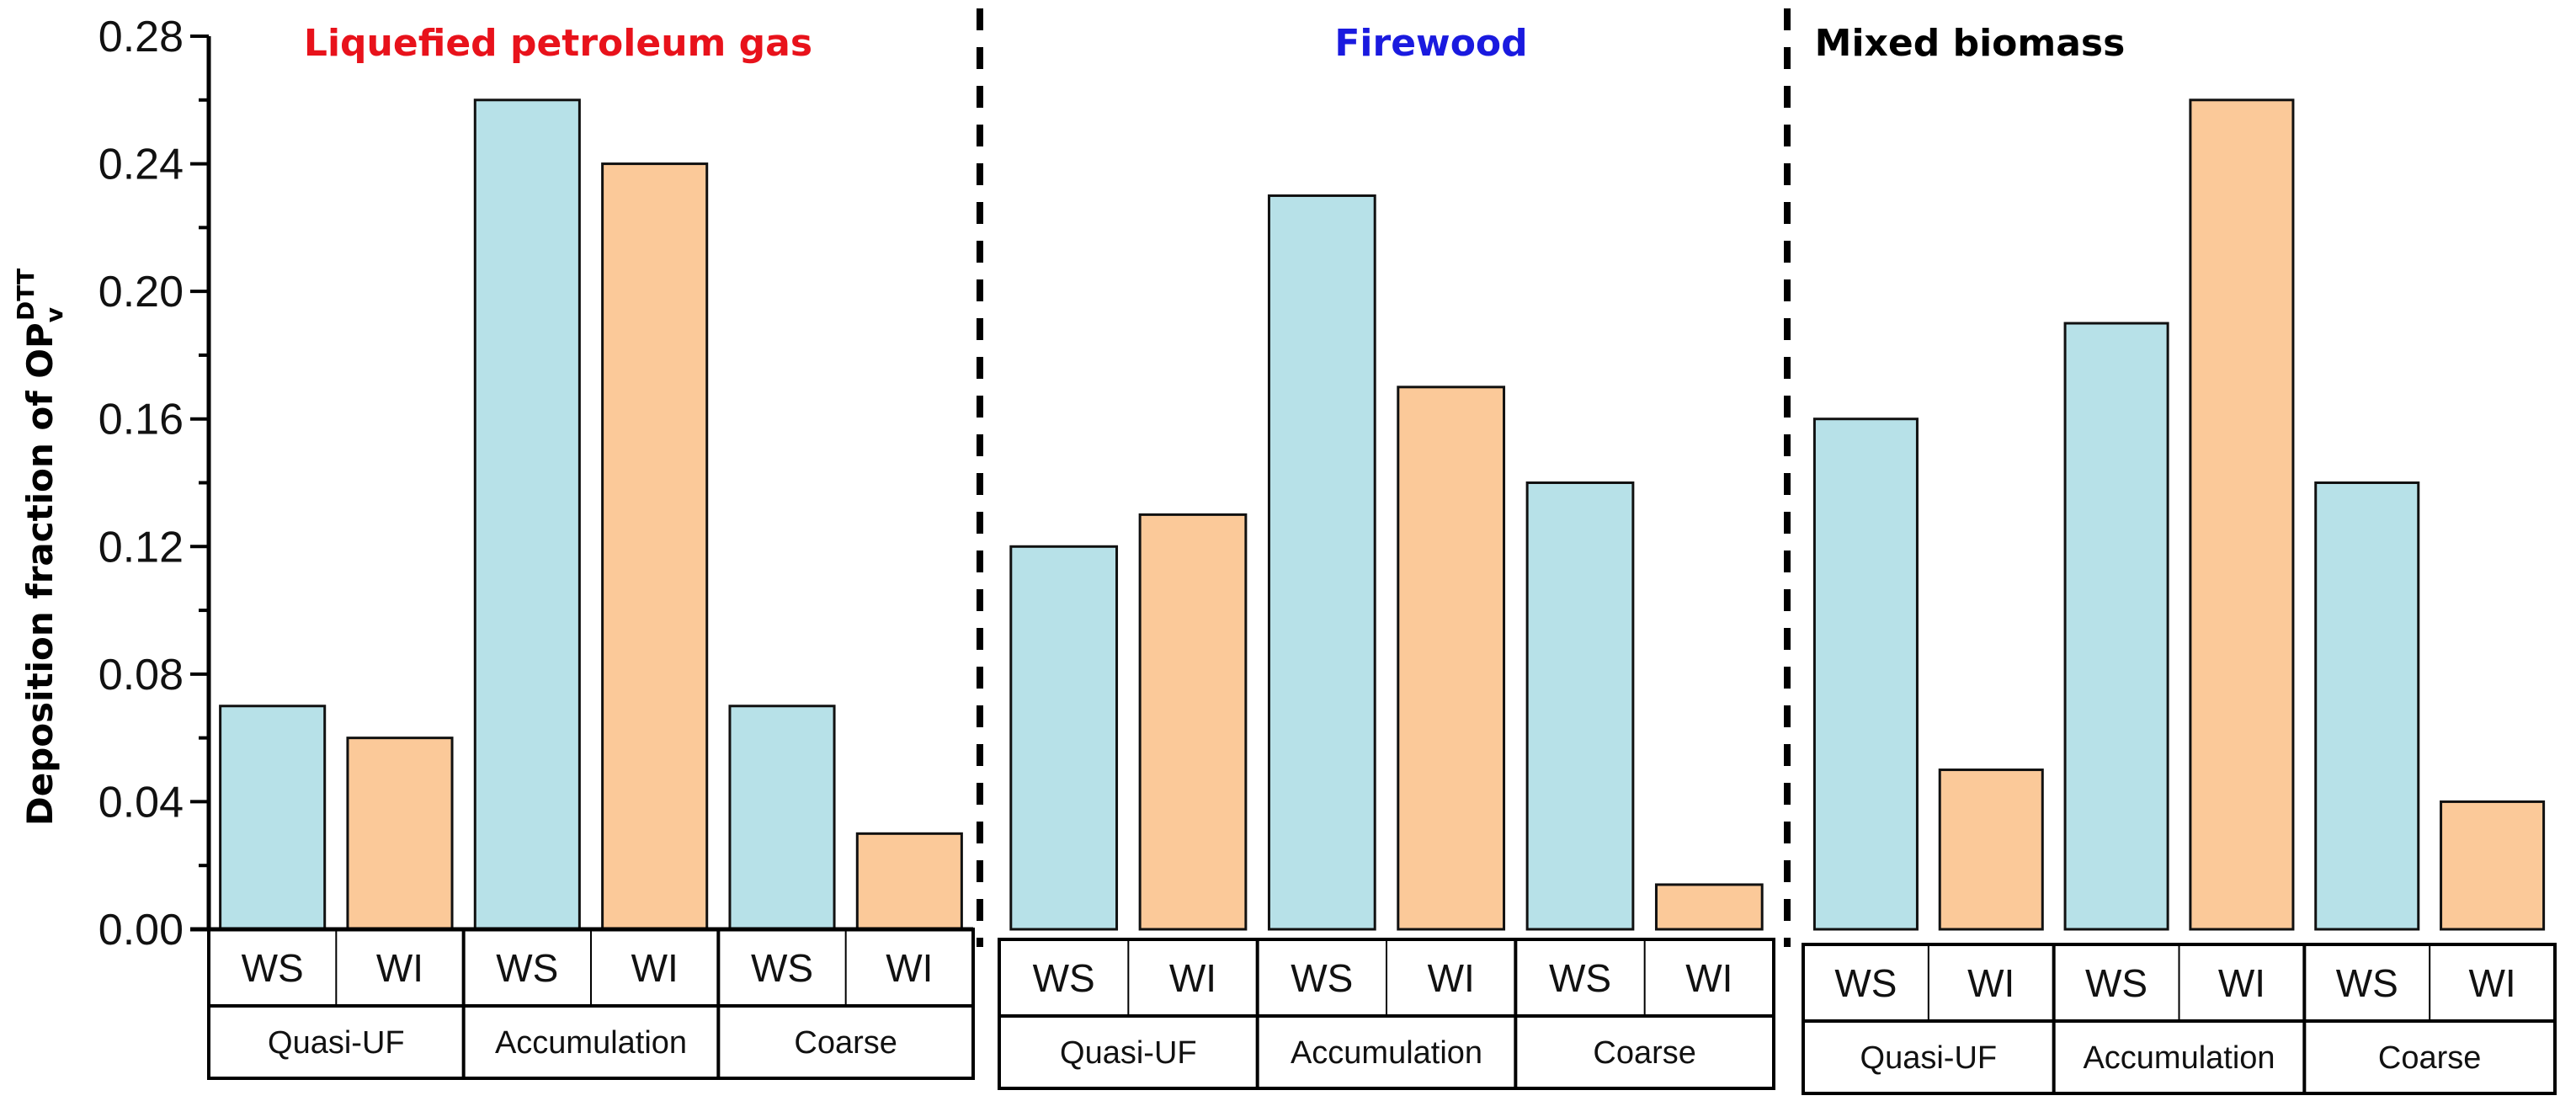  What do you see at coordinates (1970, 43) in the screenshot?
I see `panel-title: Mixed biomass` at bounding box center [1970, 43].